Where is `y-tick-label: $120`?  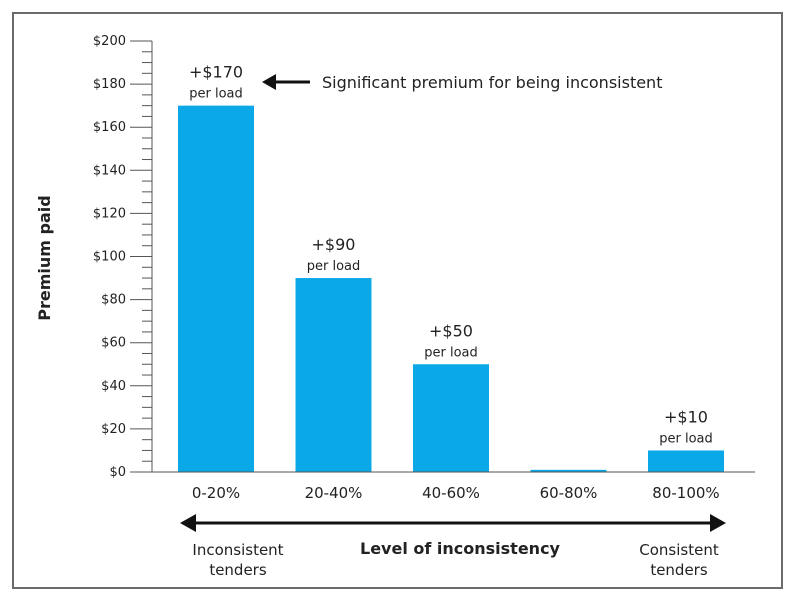 y-tick-label: $120 is located at coordinates (109, 213).